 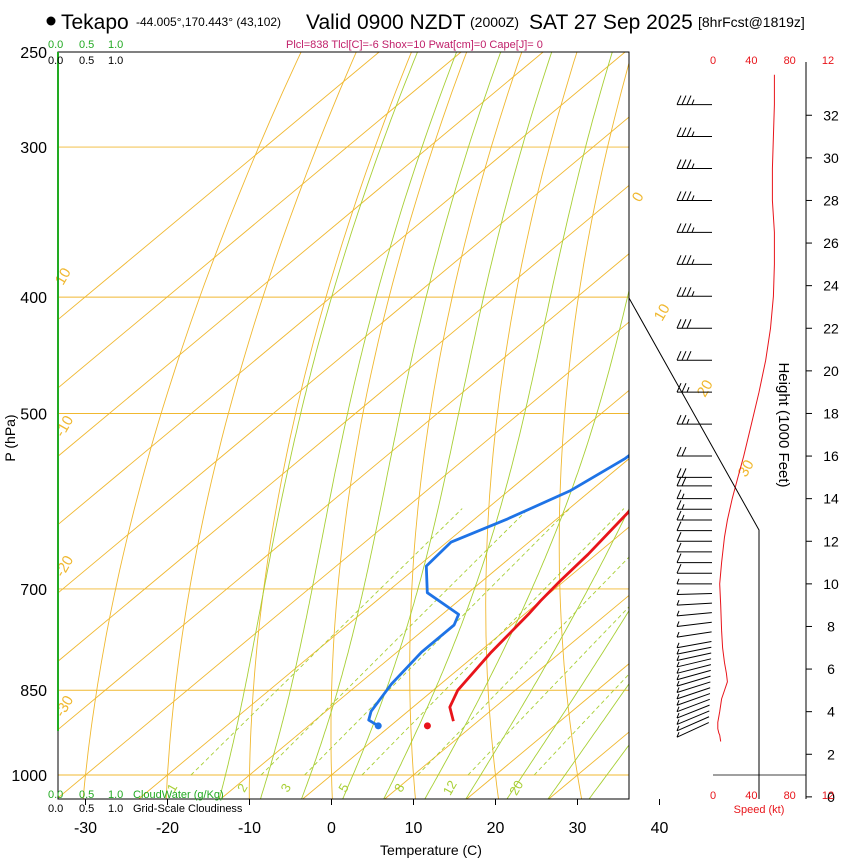 What do you see at coordinates (431, 850) in the screenshot?
I see `x-axis-title: Temperature (C)` at bounding box center [431, 850].